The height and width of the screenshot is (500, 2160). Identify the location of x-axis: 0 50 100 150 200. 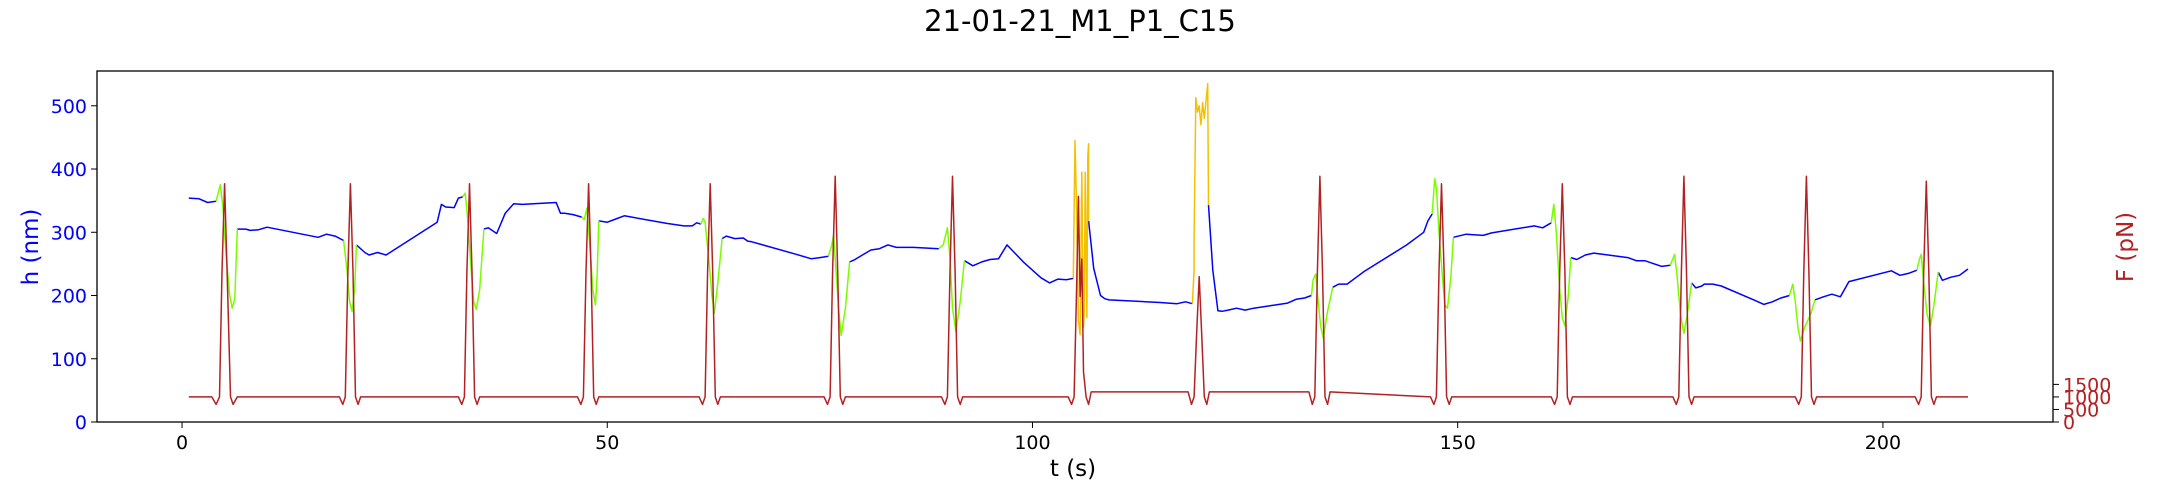
(1038, 438).